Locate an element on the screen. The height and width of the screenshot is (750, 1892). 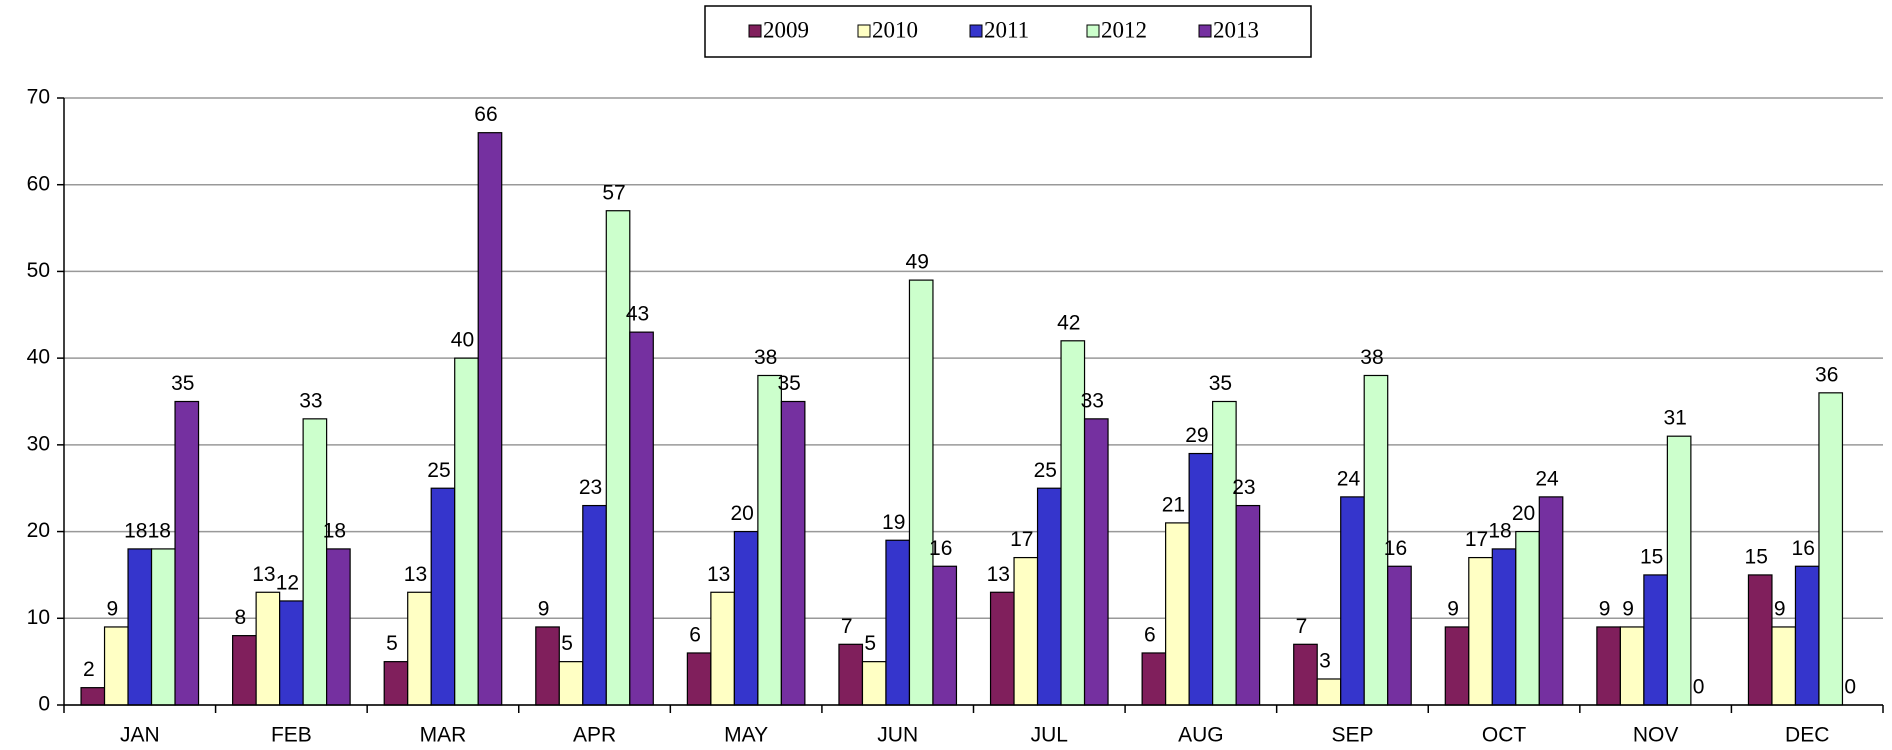
x-tick-label: NOV is located at coordinates (1656, 735).